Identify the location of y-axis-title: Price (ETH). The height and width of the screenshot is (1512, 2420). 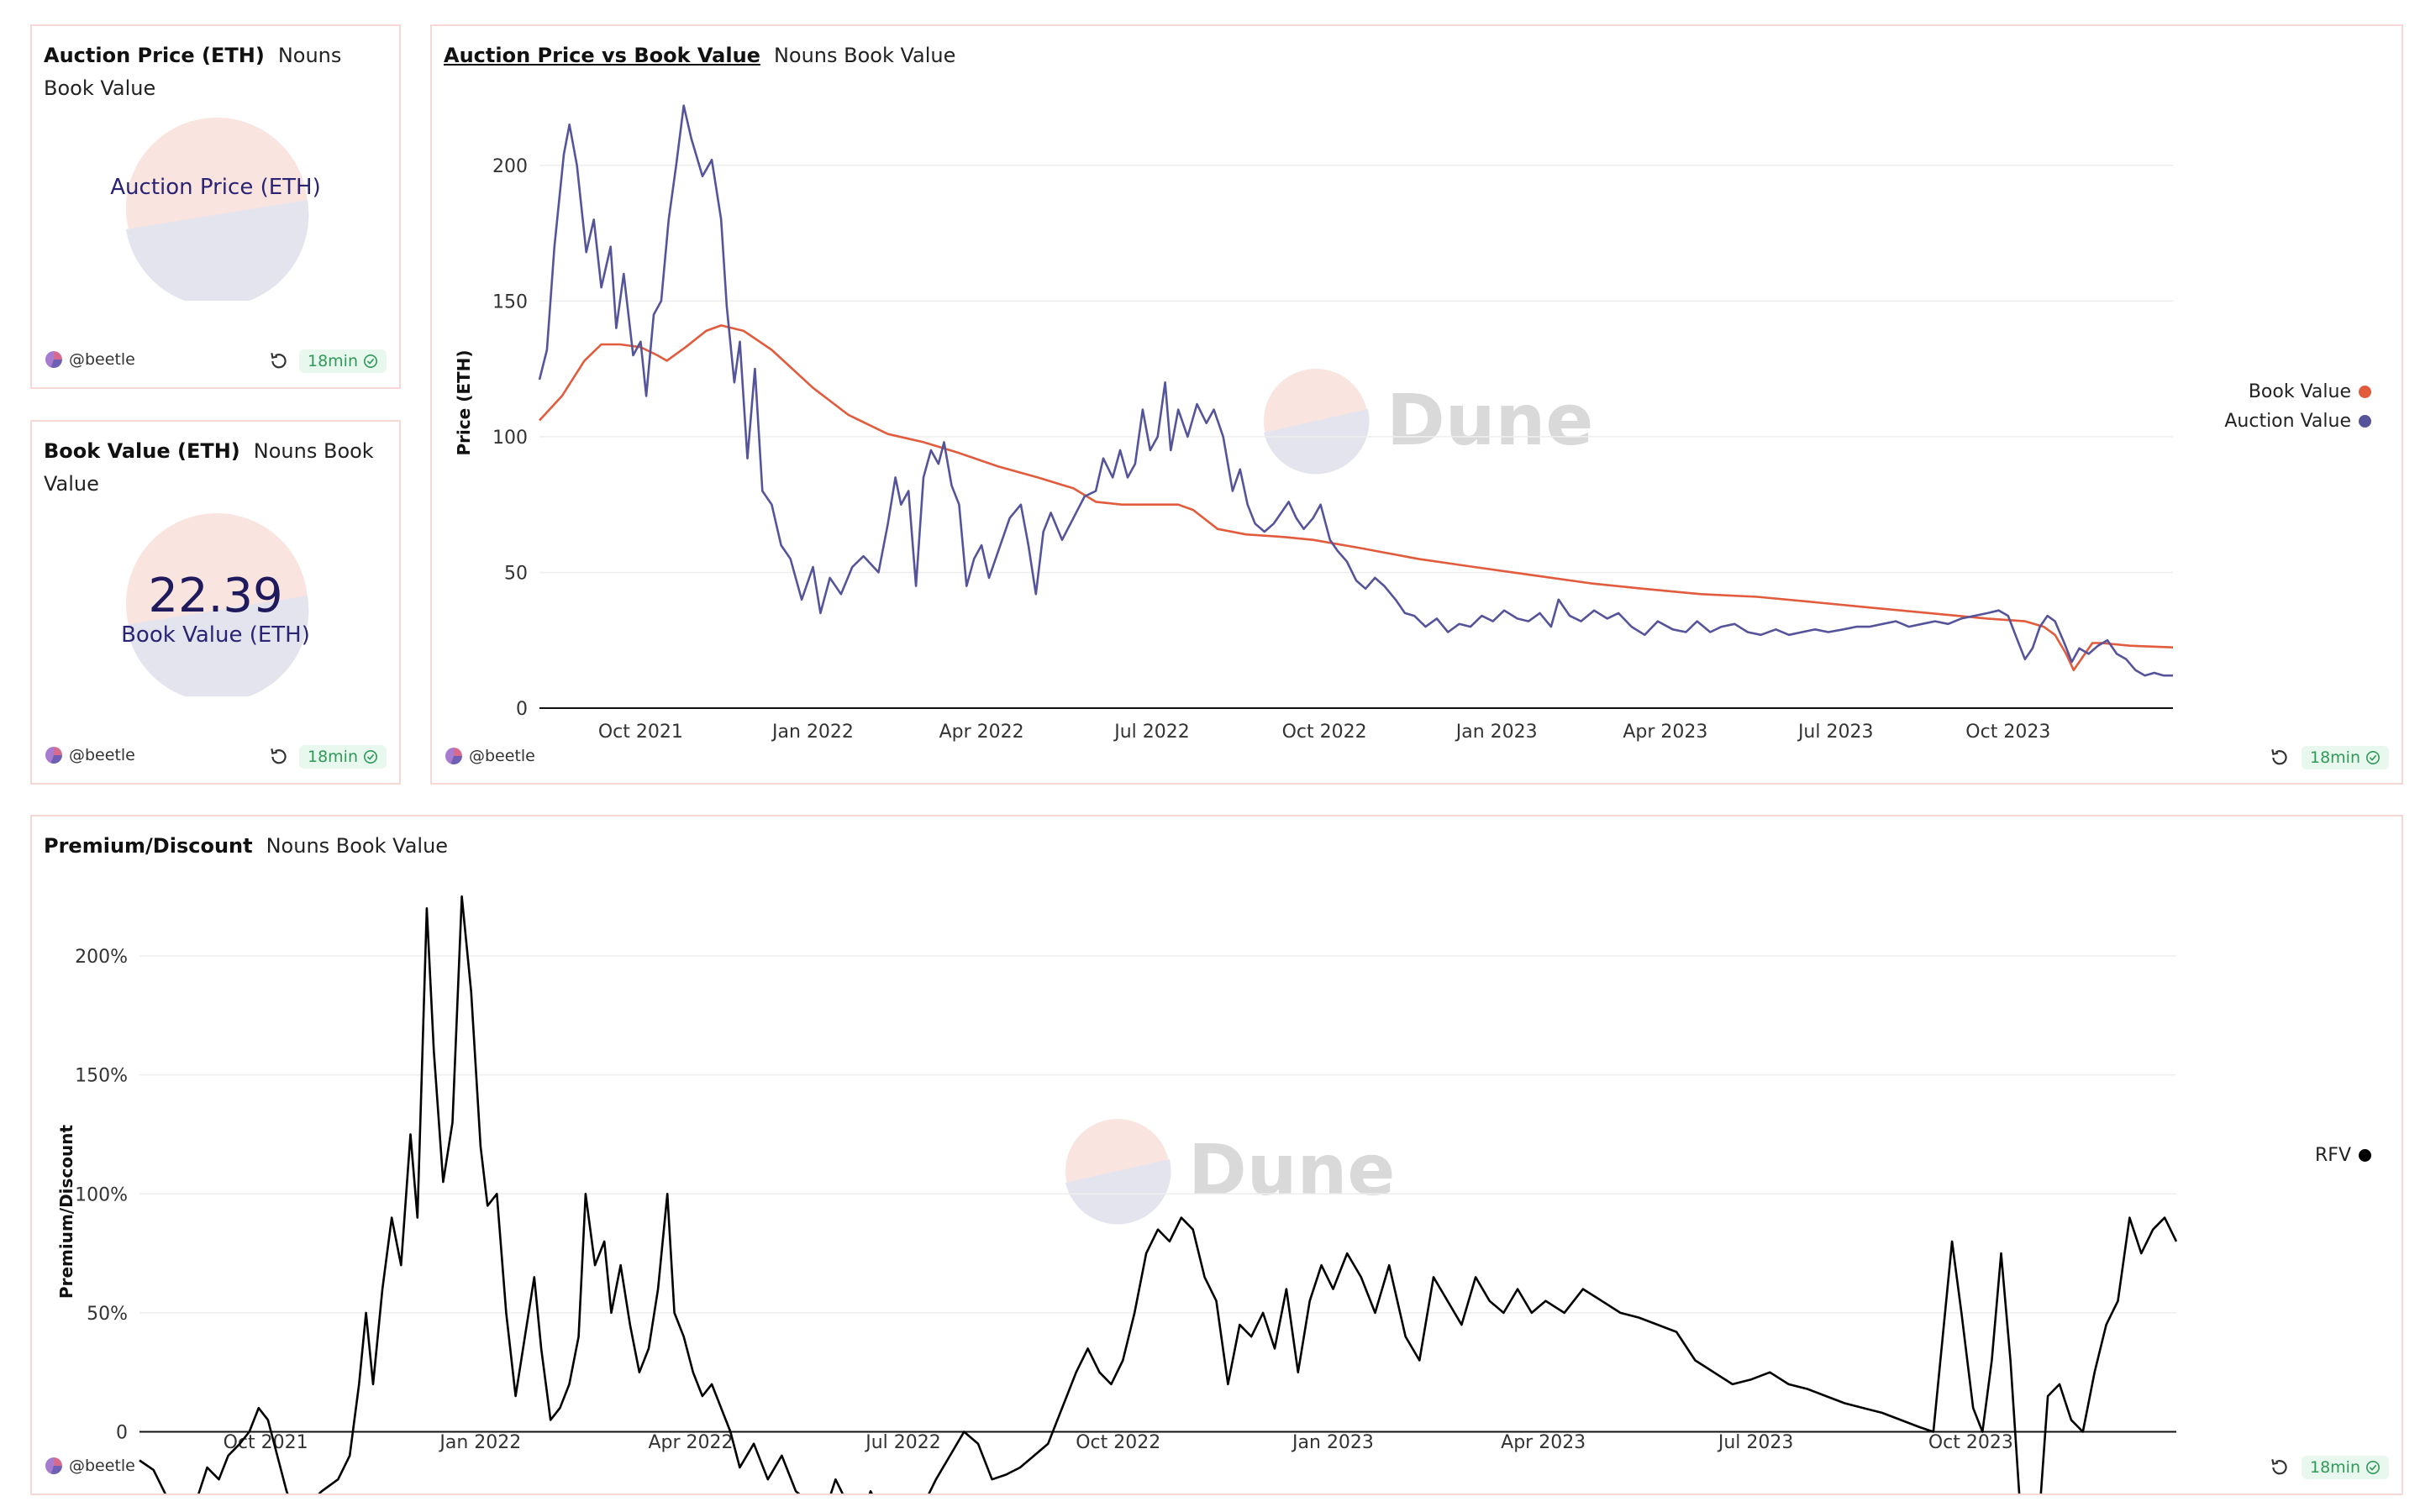
(464, 402).